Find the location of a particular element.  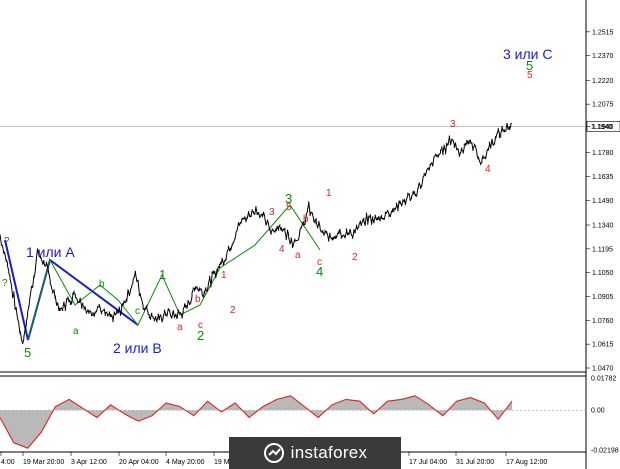

wave-label-red-1b: 1 is located at coordinates (329, 193).